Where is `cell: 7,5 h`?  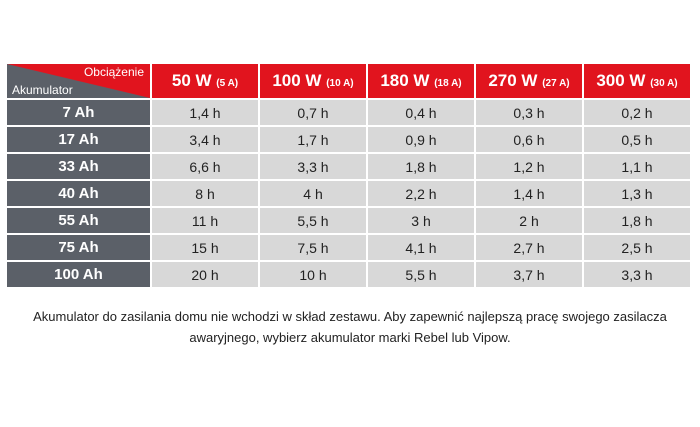 cell: 7,5 h is located at coordinates (313, 247).